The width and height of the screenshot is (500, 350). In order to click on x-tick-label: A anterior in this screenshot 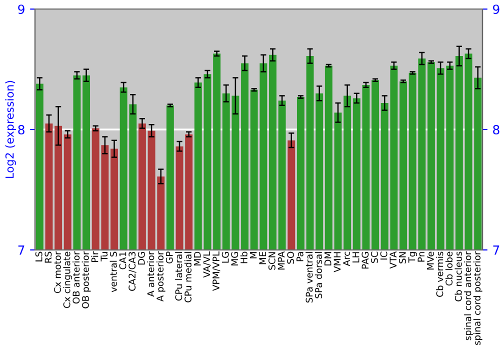, I will do `click(150, 274)`.